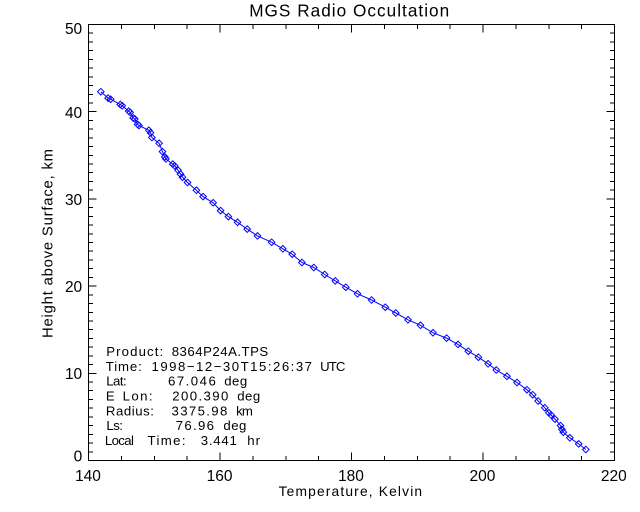 This screenshot has height=512, width=640. I want to click on svg-text: Local, so click(119, 440).